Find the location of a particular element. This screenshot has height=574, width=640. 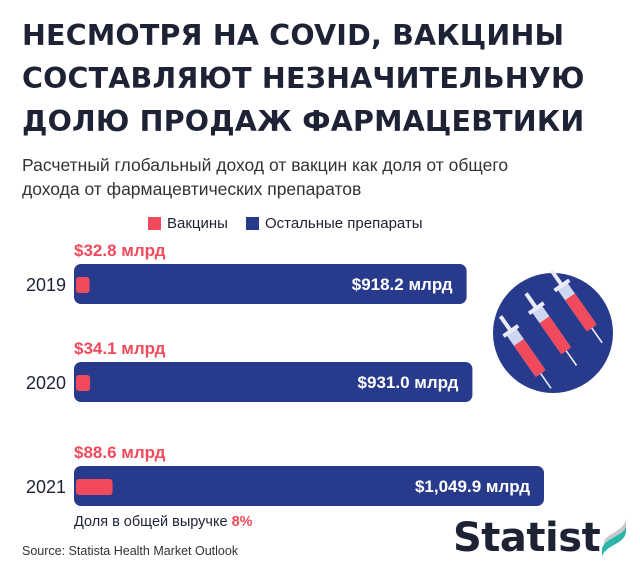

category-label: 2021 is located at coordinates (46, 487).